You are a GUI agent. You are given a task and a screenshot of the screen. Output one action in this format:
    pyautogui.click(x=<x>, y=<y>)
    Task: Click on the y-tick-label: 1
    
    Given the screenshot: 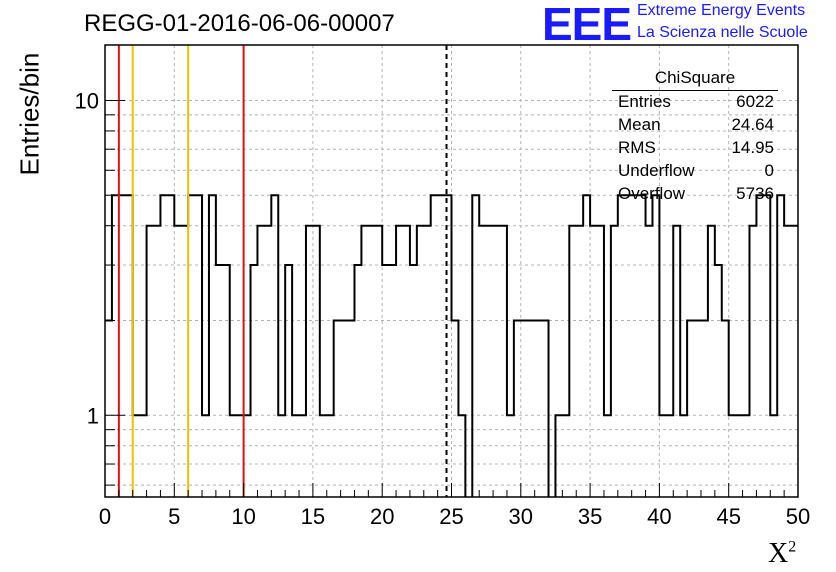 What is the action you would take?
    pyautogui.click(x=93, y=415)
    